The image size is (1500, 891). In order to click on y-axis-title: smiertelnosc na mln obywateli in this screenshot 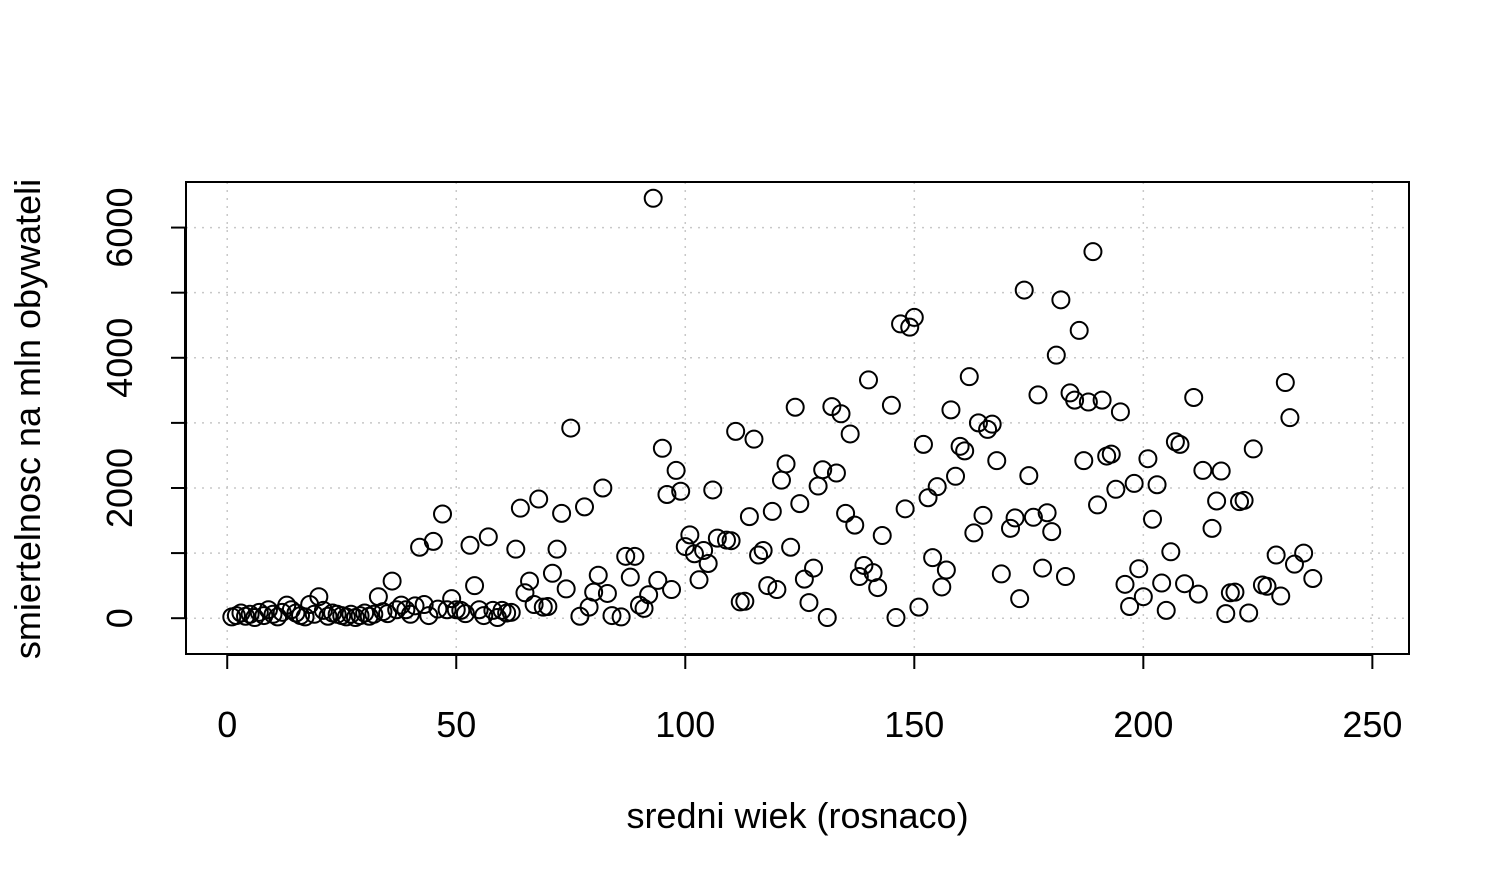, I will do `click(27, 419)`.